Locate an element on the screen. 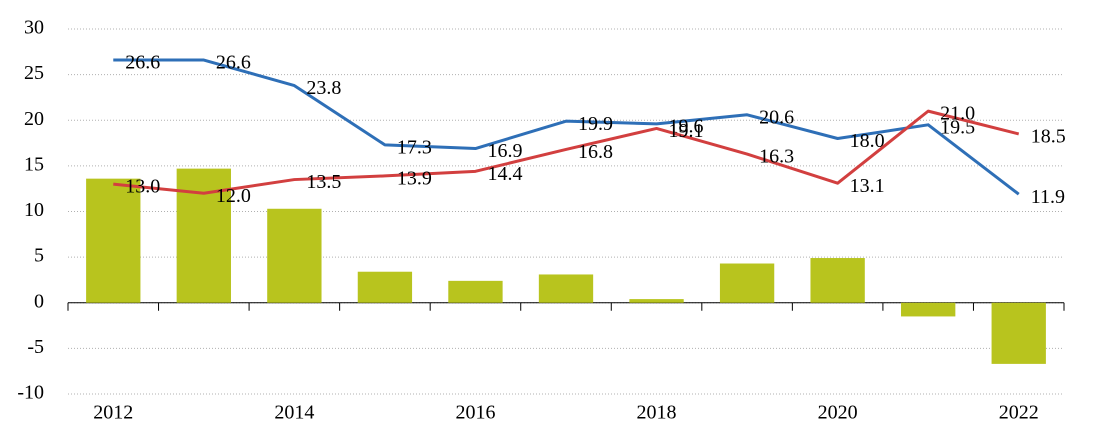 This screenshot has width=1096, height=436. y-tick-label: 10 is located at coordinates (34, 210).